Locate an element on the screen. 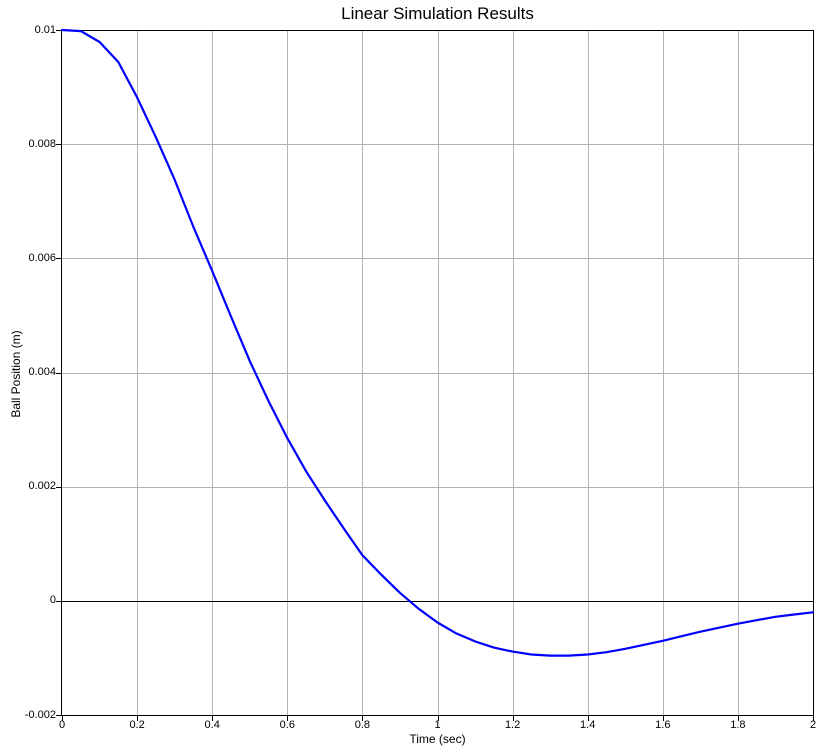 This screenshot has width=820, height=755. x-tick-label: 1.2 is located at coordinates (512, 725).